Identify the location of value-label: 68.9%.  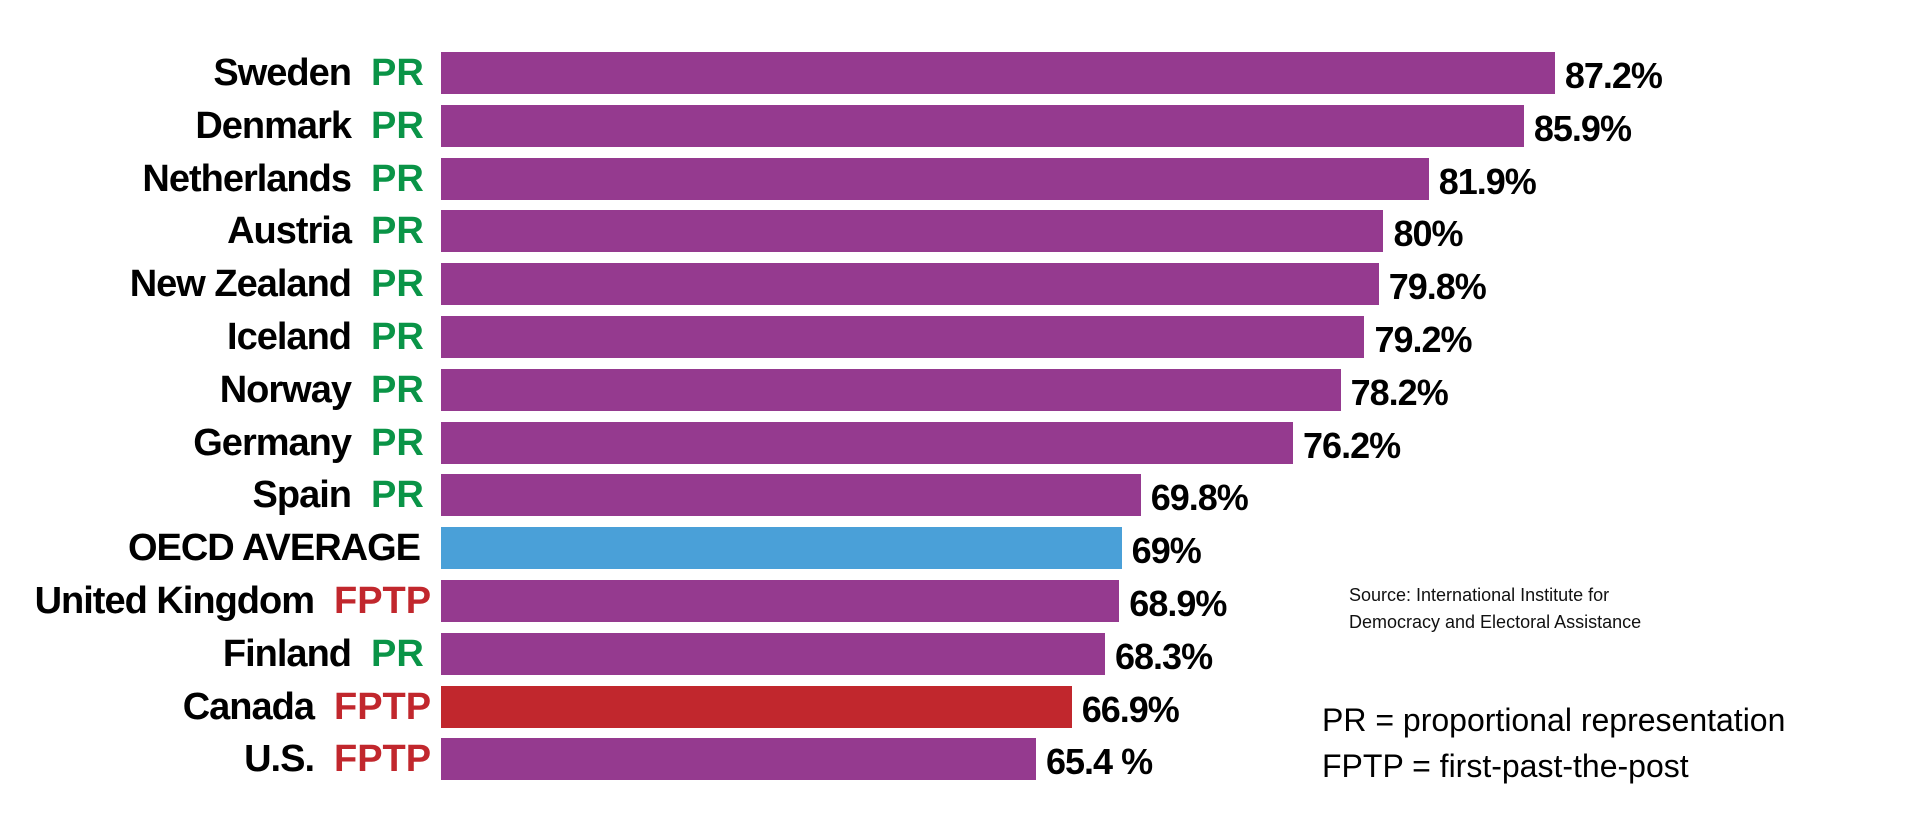
(1178, 603).